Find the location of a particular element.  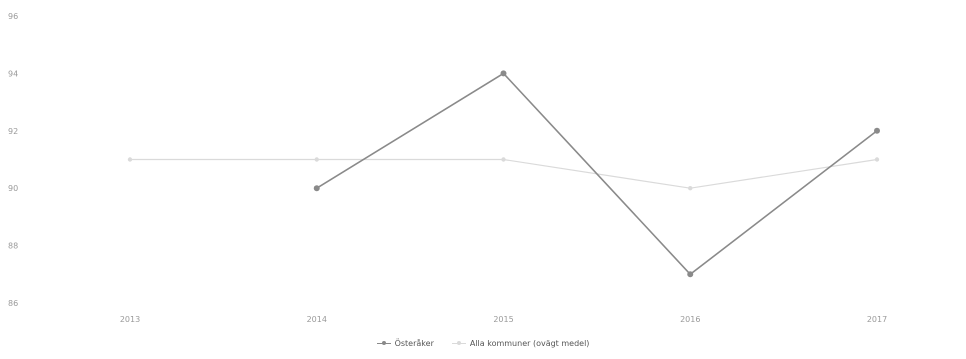

legend-item-alla-kommuner: Alla kommuner (ovägt medel) is located at coordinates (520, 343).